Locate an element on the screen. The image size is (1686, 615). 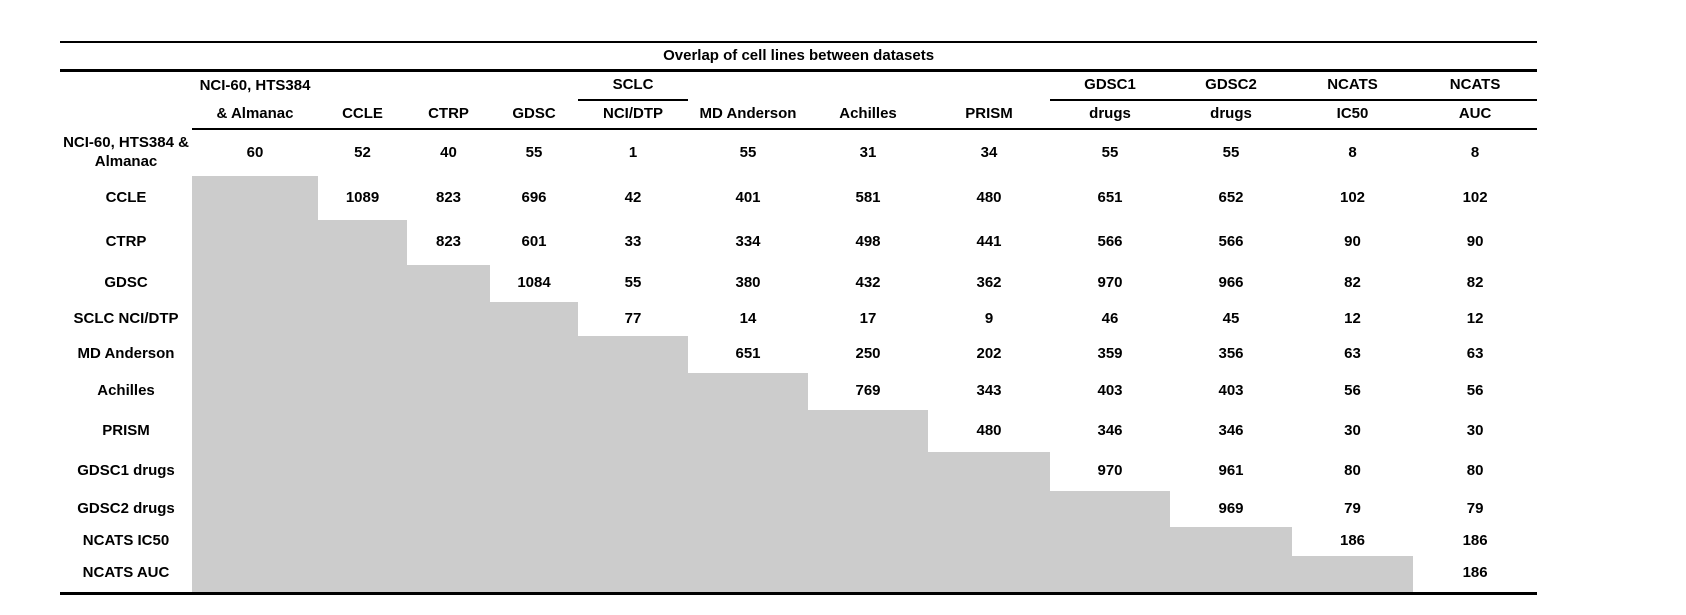
table-row: SCLC NCI/DTP 77 14 17 9 46 45 12 12 is located at coordinates (798, 319).